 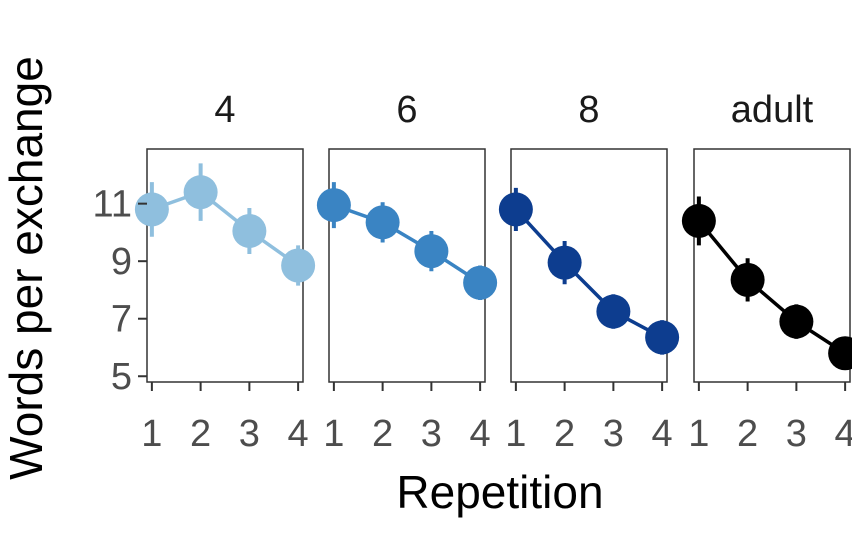 What do you see at coordinates (121, 320) in the screenshot?
I see `y-tick-label: 7` at bounding box center [121, 320].